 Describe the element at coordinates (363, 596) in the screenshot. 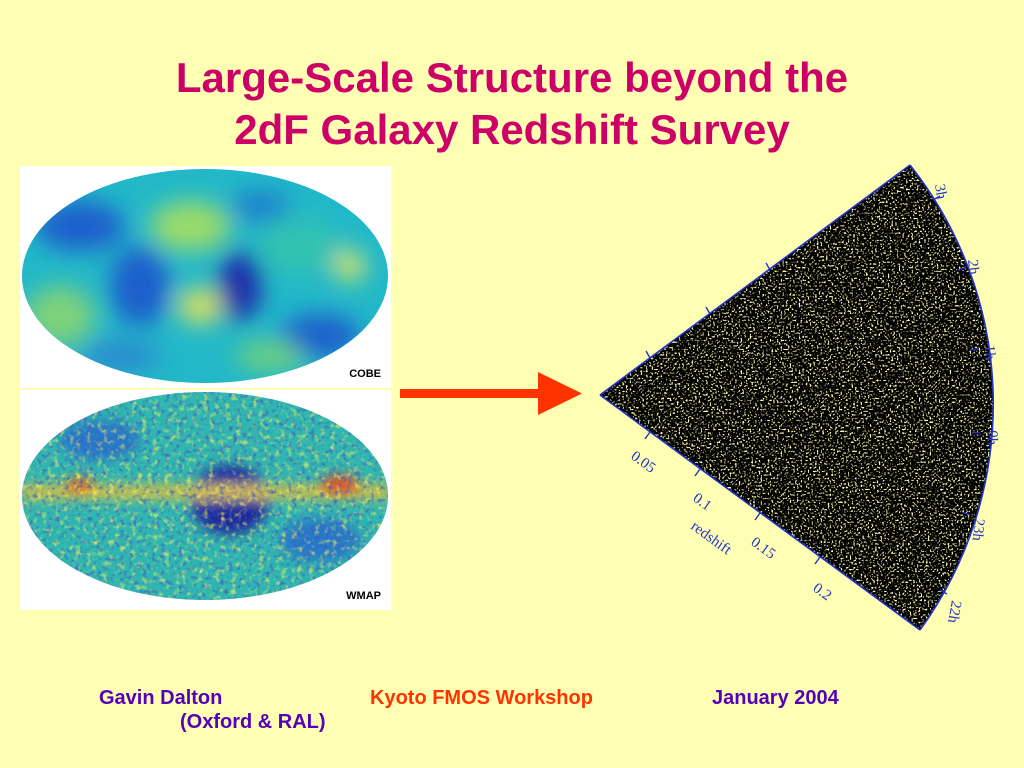

I see `wmap-label: WMAP` at that location.